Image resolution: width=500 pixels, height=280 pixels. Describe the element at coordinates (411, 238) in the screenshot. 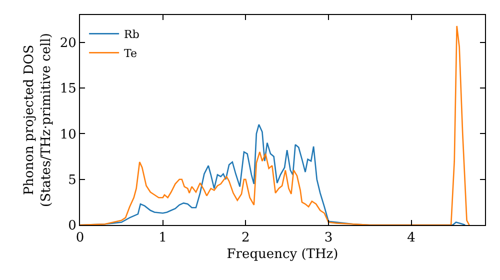

I see `x-tick-label: 4` at that location.